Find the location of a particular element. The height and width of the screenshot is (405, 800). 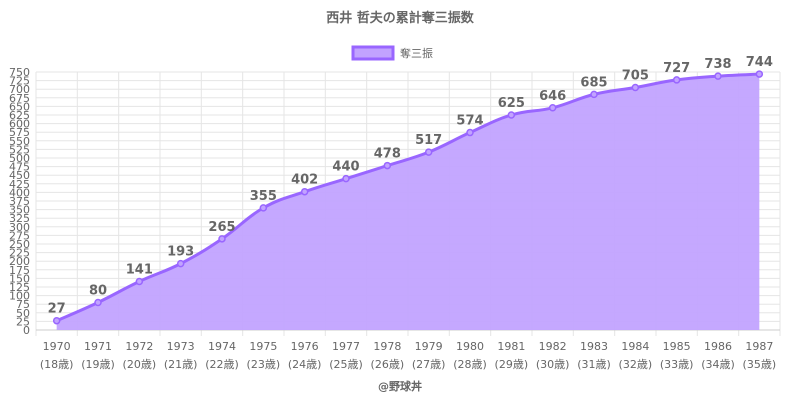

y-tick-label: 275 is located at coordinates (19, 235).